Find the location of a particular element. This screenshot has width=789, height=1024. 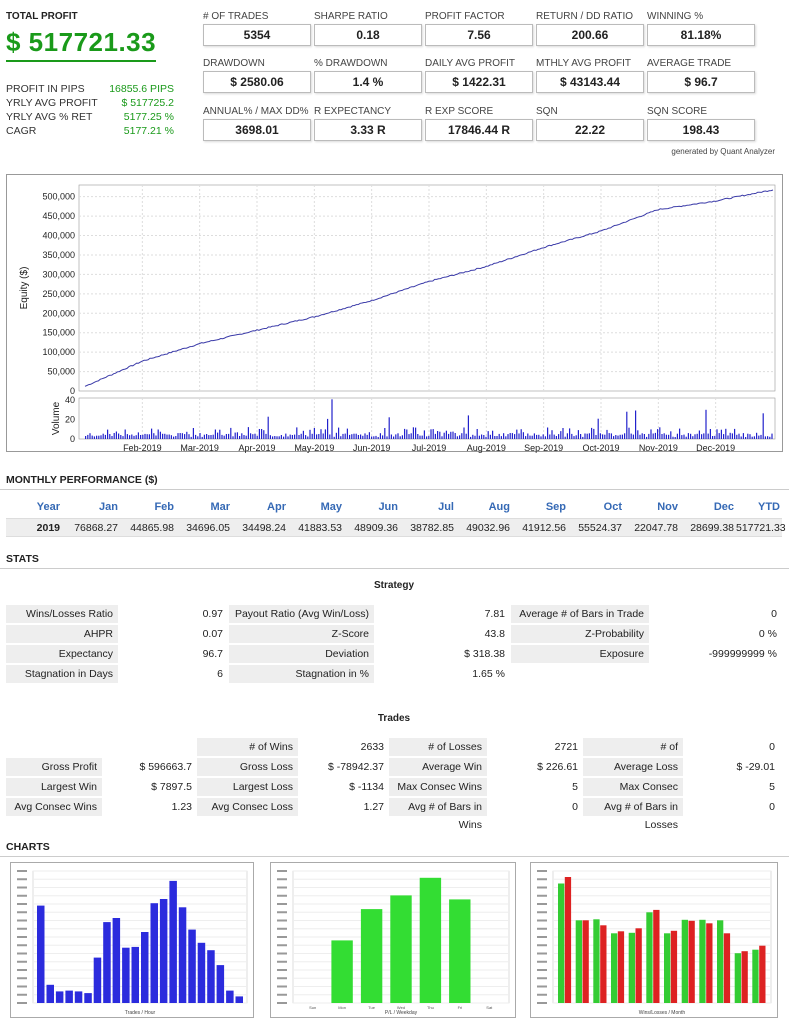

monthly-header-may: May is located at coordinates (331, 507).